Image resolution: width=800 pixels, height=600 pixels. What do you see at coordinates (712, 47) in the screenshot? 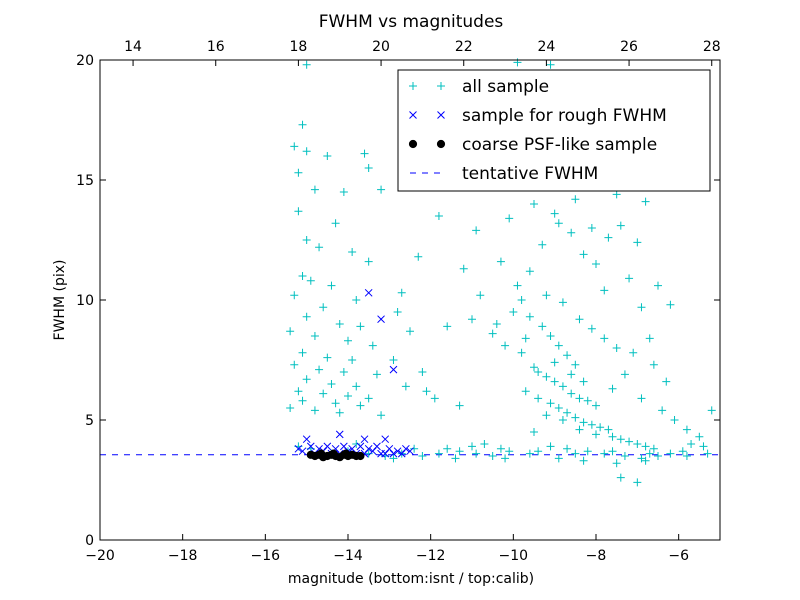
I see `top-x-tick-label: 28` at bounding box center [712, 47].